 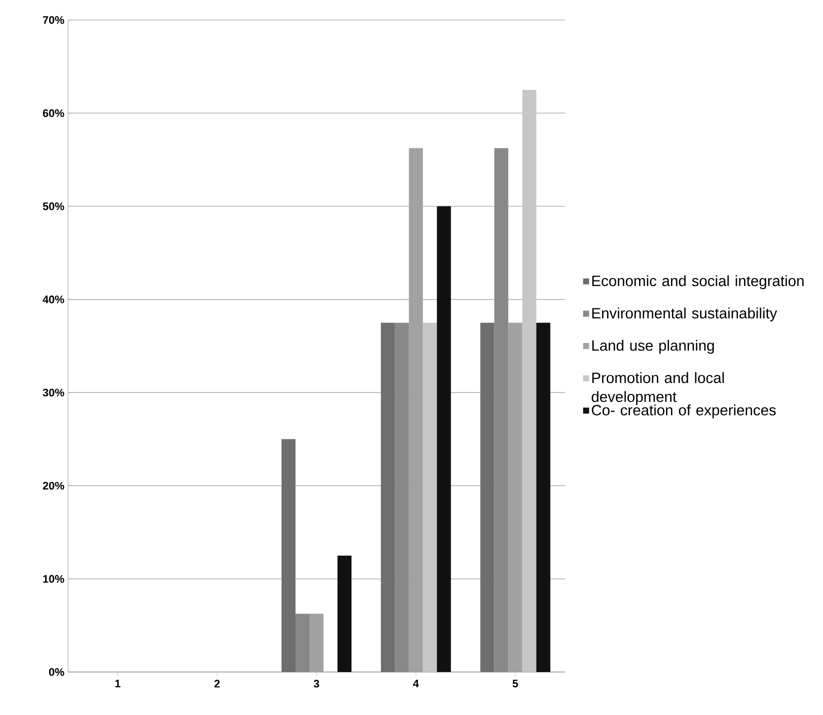 What do you see at coordinates (685, 315) in the screenshot?
I see `legend-label: Environmental sustainability` at bounding box center [685, 315].